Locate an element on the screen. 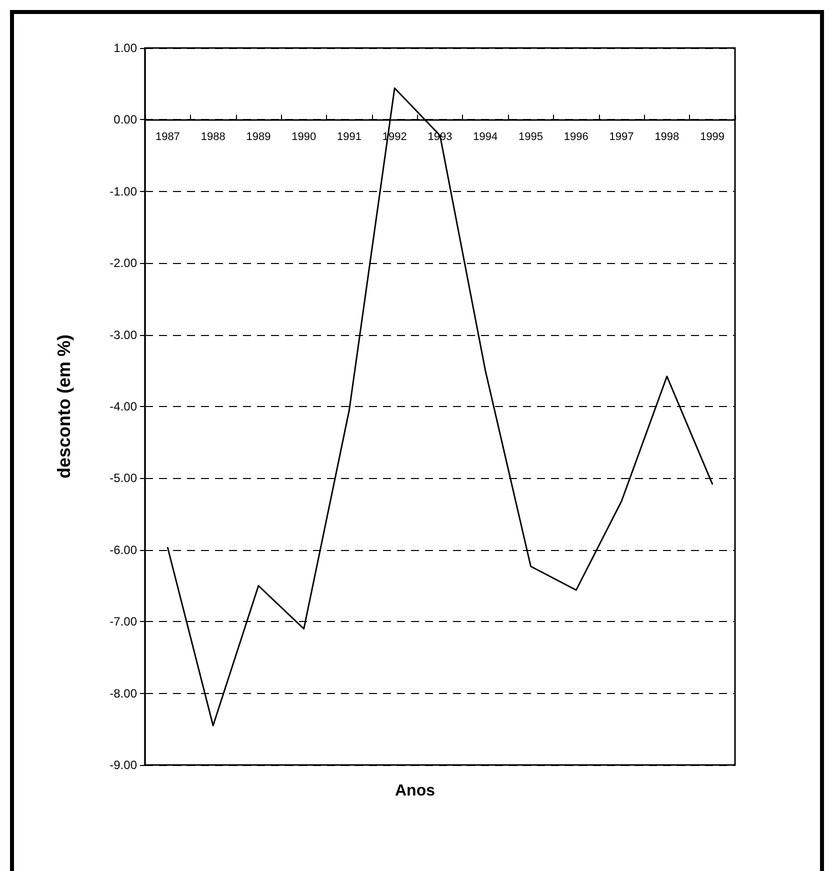  x-tick-label: 1991 is located at coordinates (349, 137).